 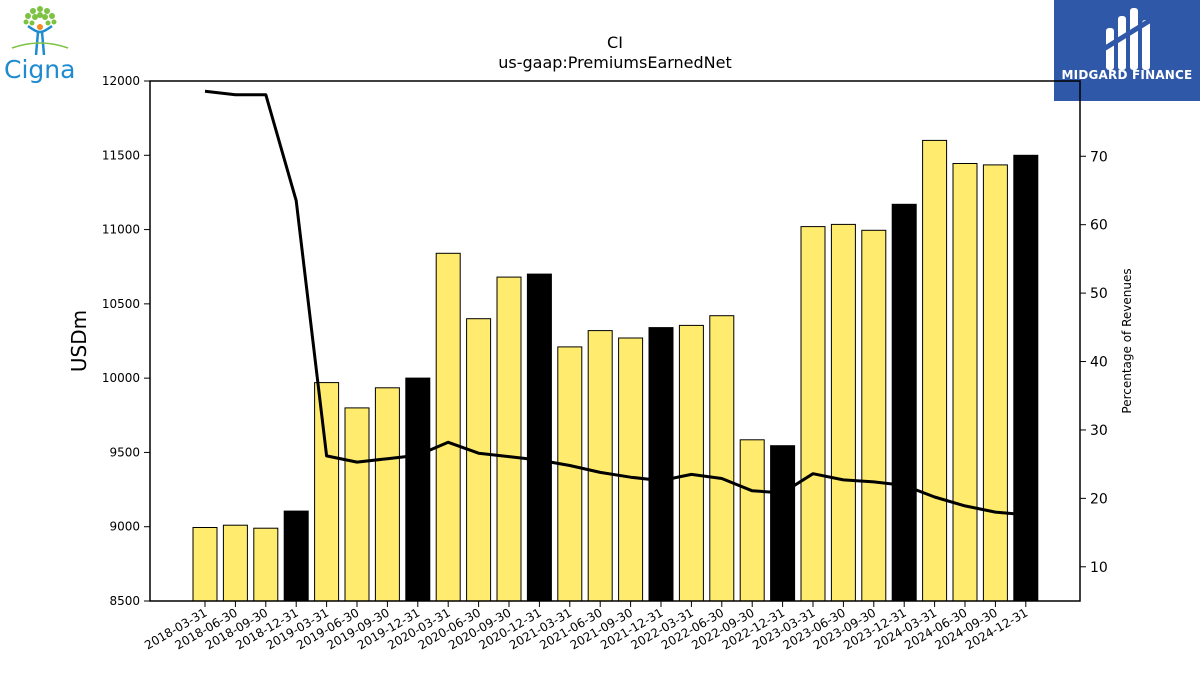 I want to click on chart-subtitle: us-gaap:PremiumsEarnedNet, so click(x=615, y=62).